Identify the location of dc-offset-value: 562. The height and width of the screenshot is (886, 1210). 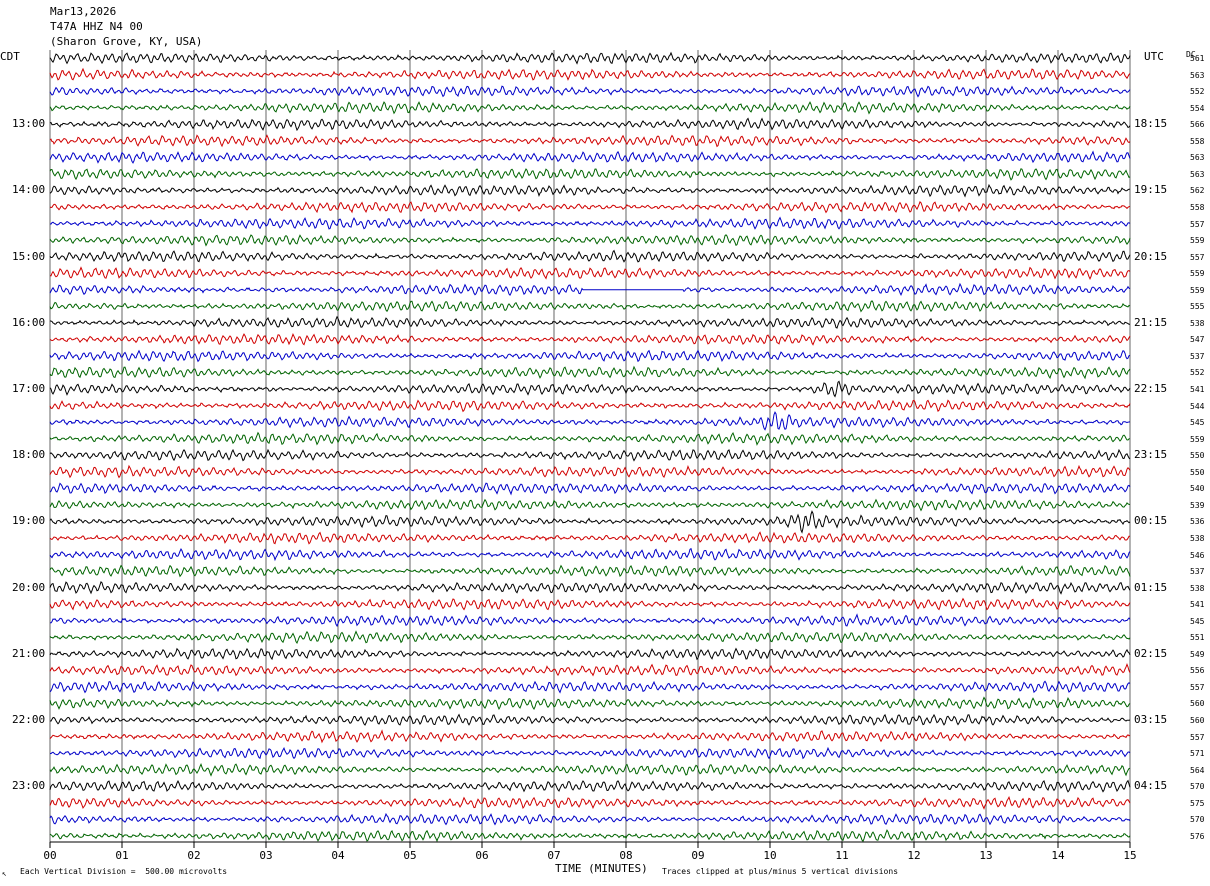
(1197, 191).